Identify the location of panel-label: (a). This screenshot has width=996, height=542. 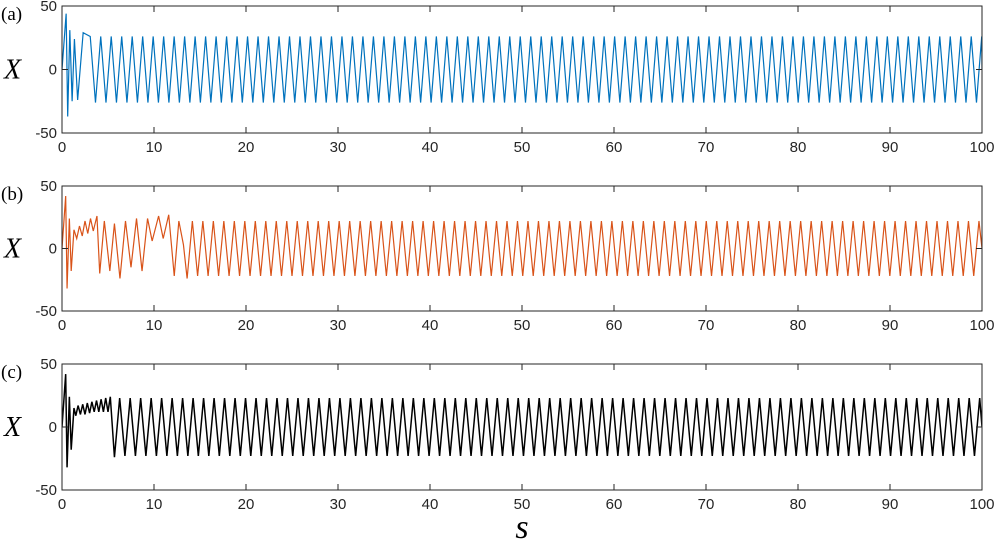
(11, 14).